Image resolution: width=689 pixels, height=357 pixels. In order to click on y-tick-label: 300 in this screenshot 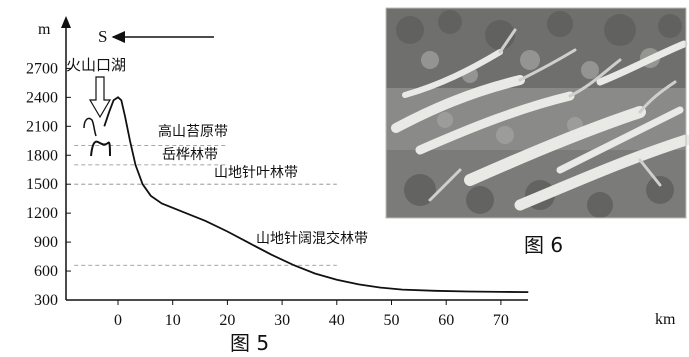, I will do `click(46, 300)`.